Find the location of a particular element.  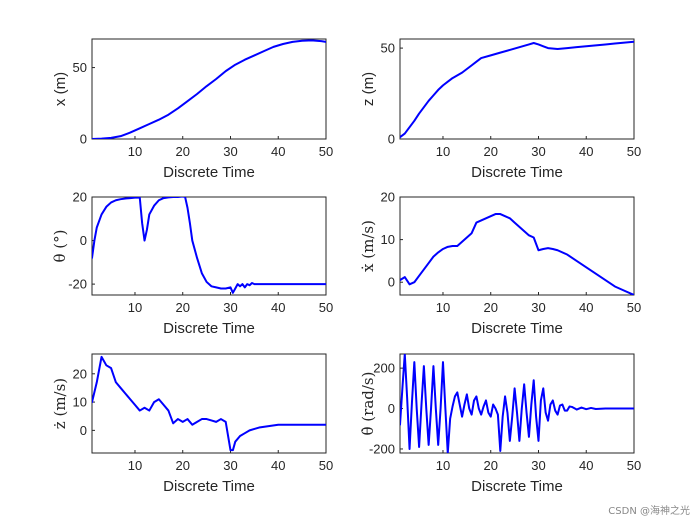

y-axis-label: θ (°) is located at coordinates (60, 245).